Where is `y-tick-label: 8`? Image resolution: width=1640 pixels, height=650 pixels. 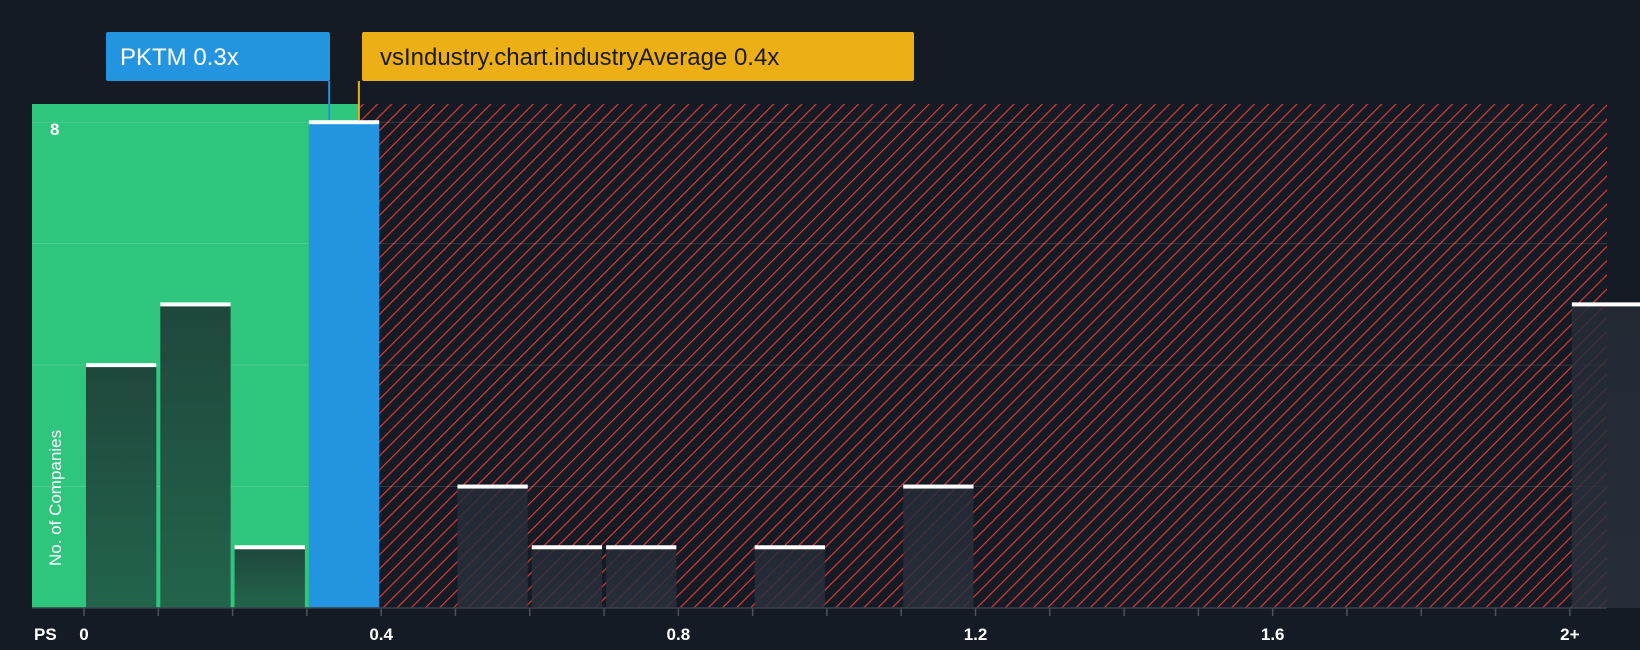 y-tick-label: 8 is located at coordinates (54, 129).